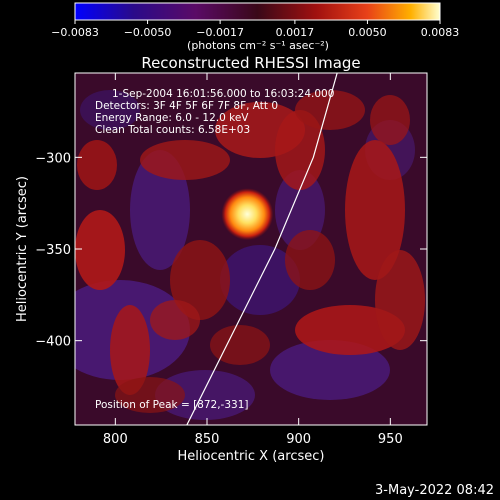 The image size is (500, 500). What do you see at coordinates (440, 32) in the screenshot?
I see `colorbar-tick-label: 0.0083` at bounding box center [440, 32].